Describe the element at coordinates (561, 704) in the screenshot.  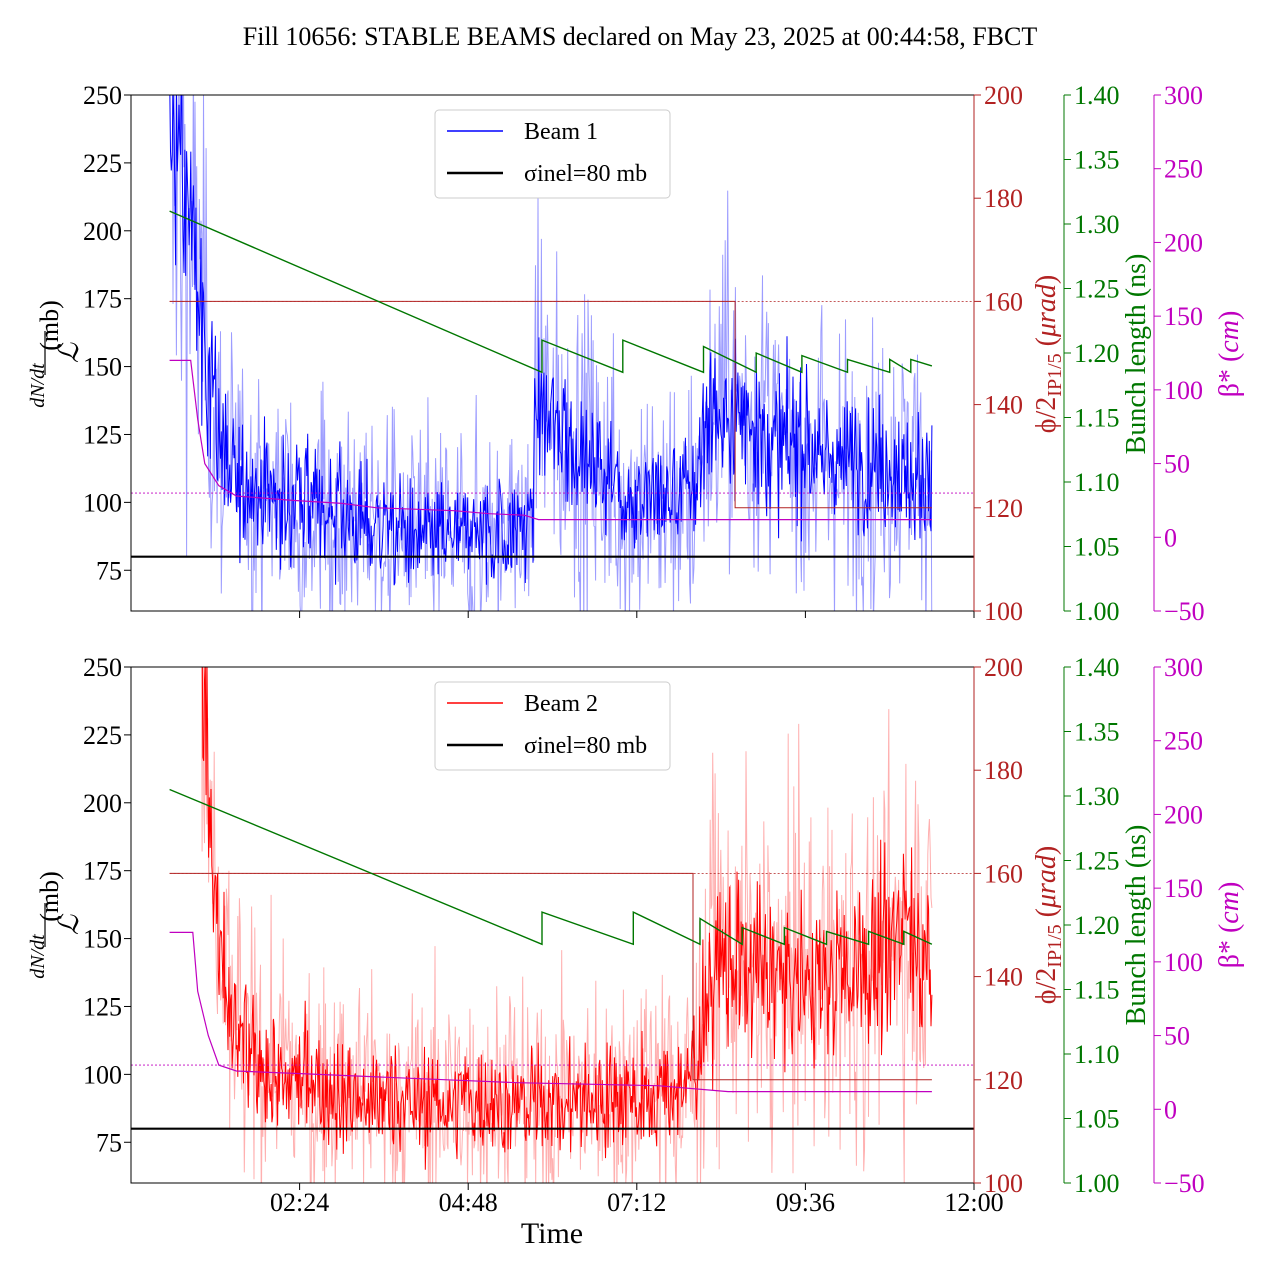
I see `legend-label-beam2: Beam 2` at that location.